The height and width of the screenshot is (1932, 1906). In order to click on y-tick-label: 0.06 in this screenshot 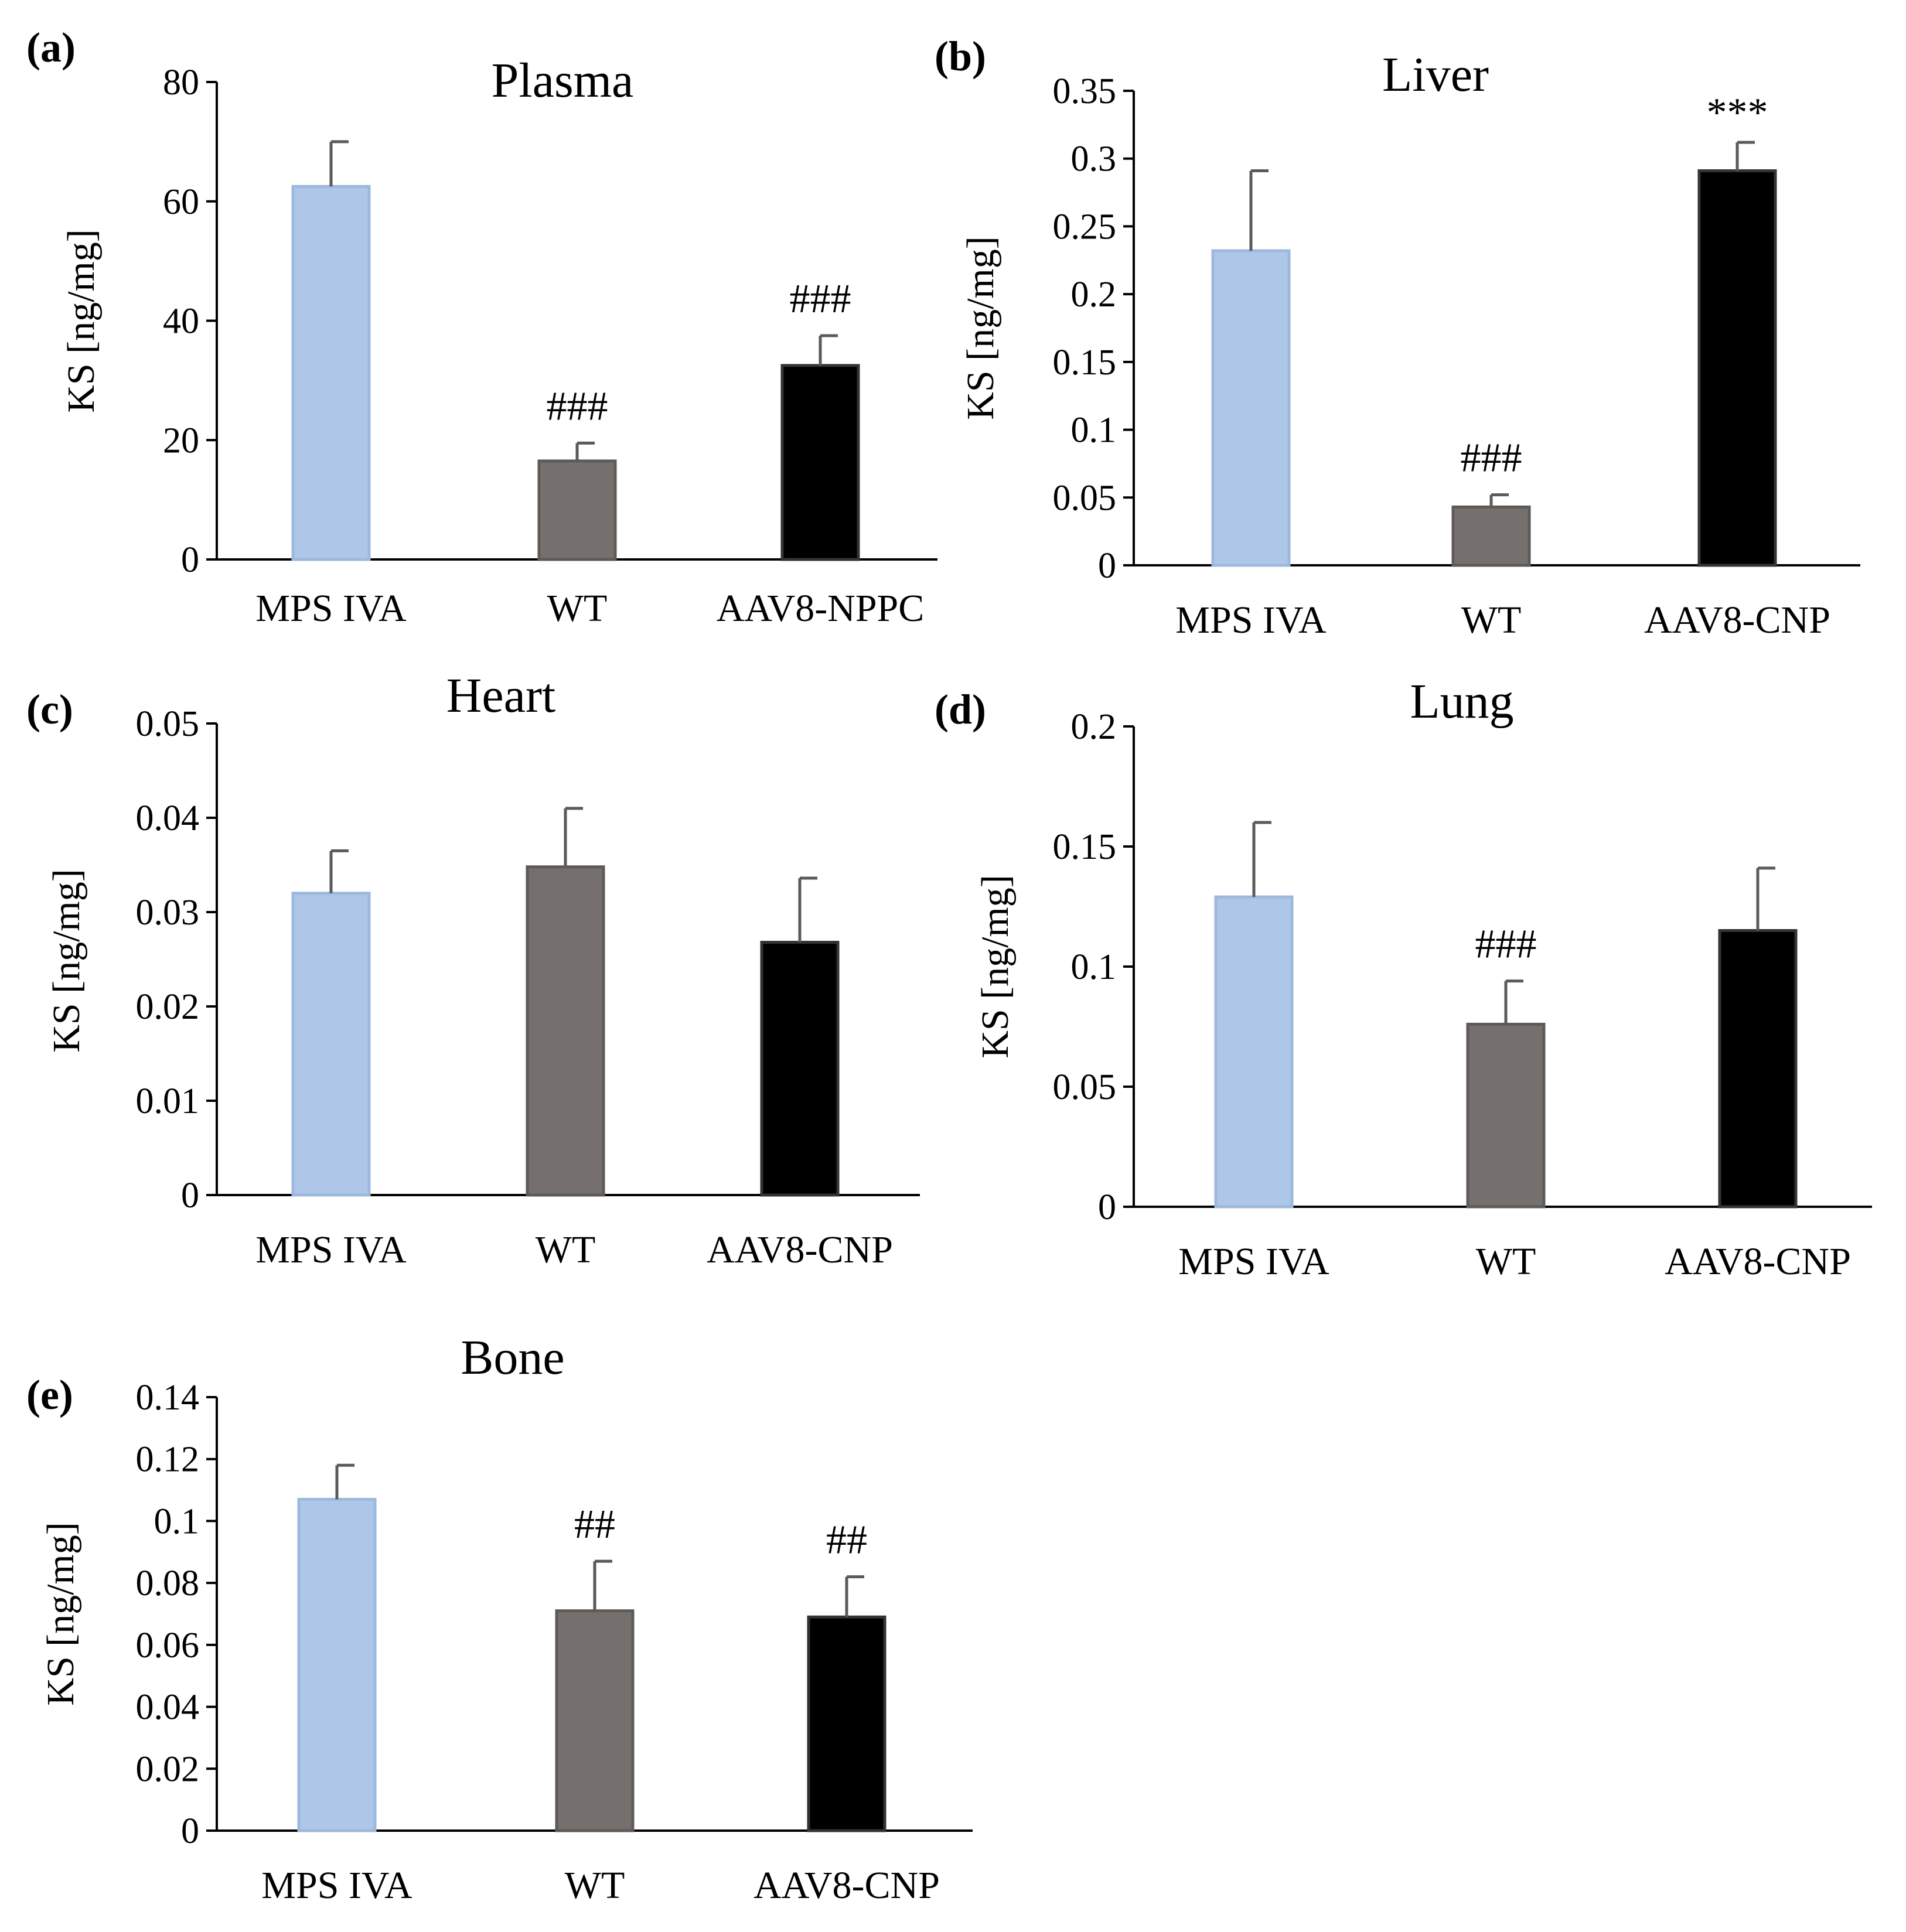, I will do `click(168, 1645)`.